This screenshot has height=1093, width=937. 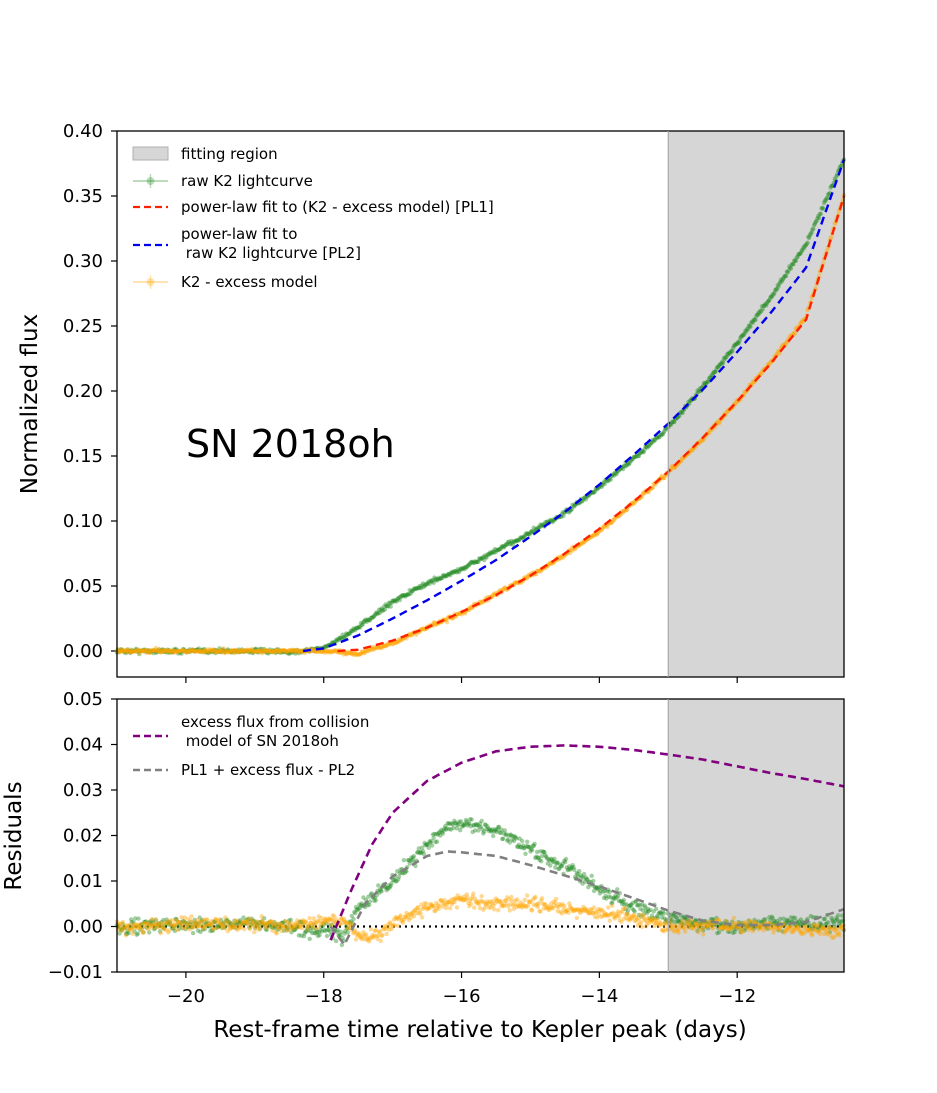 I want to click on top-shaded-region, so click(x=756, y=404).